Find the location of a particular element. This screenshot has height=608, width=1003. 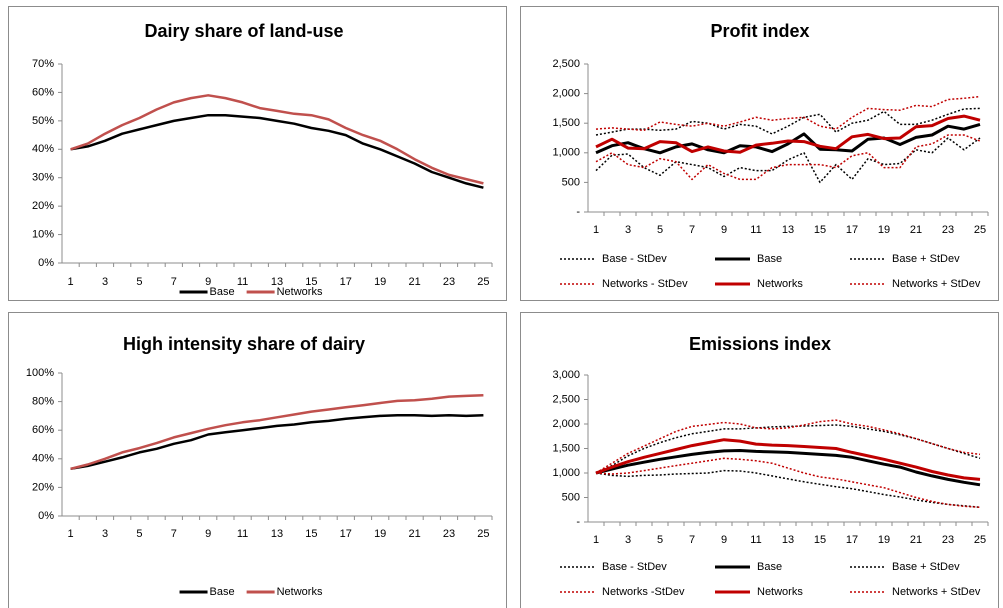

legend-label: Networks is located at coordinates (780, 592).